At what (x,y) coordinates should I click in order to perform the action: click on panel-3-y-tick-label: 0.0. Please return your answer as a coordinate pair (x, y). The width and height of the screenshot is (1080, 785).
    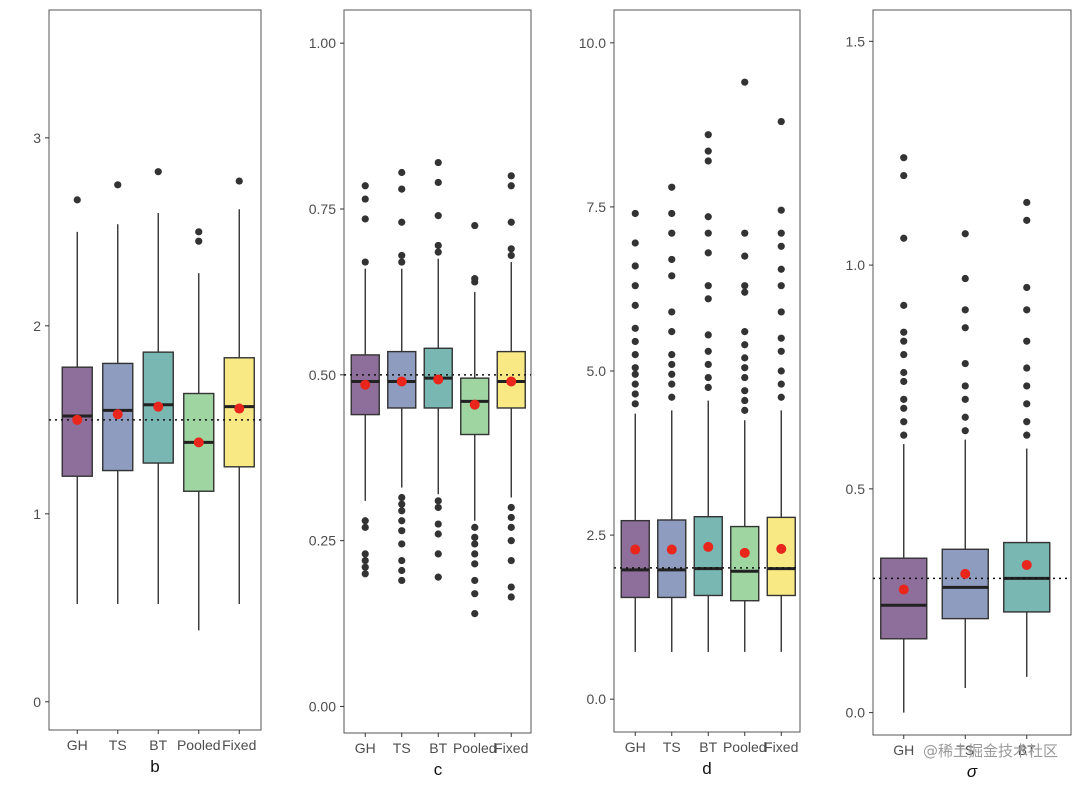
    Looking at the image, I should click on (597, 699).